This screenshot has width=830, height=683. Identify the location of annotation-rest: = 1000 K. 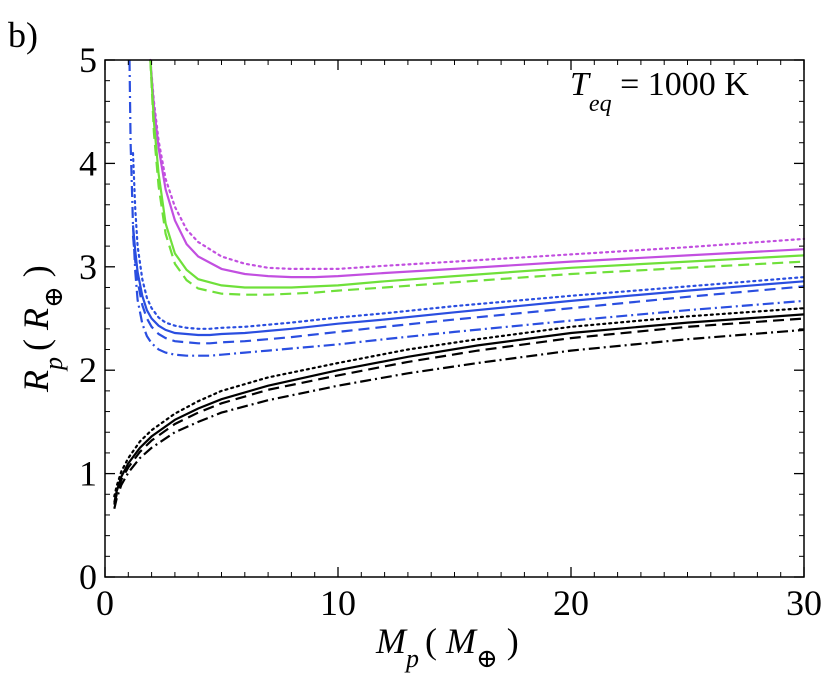
(681, 84).